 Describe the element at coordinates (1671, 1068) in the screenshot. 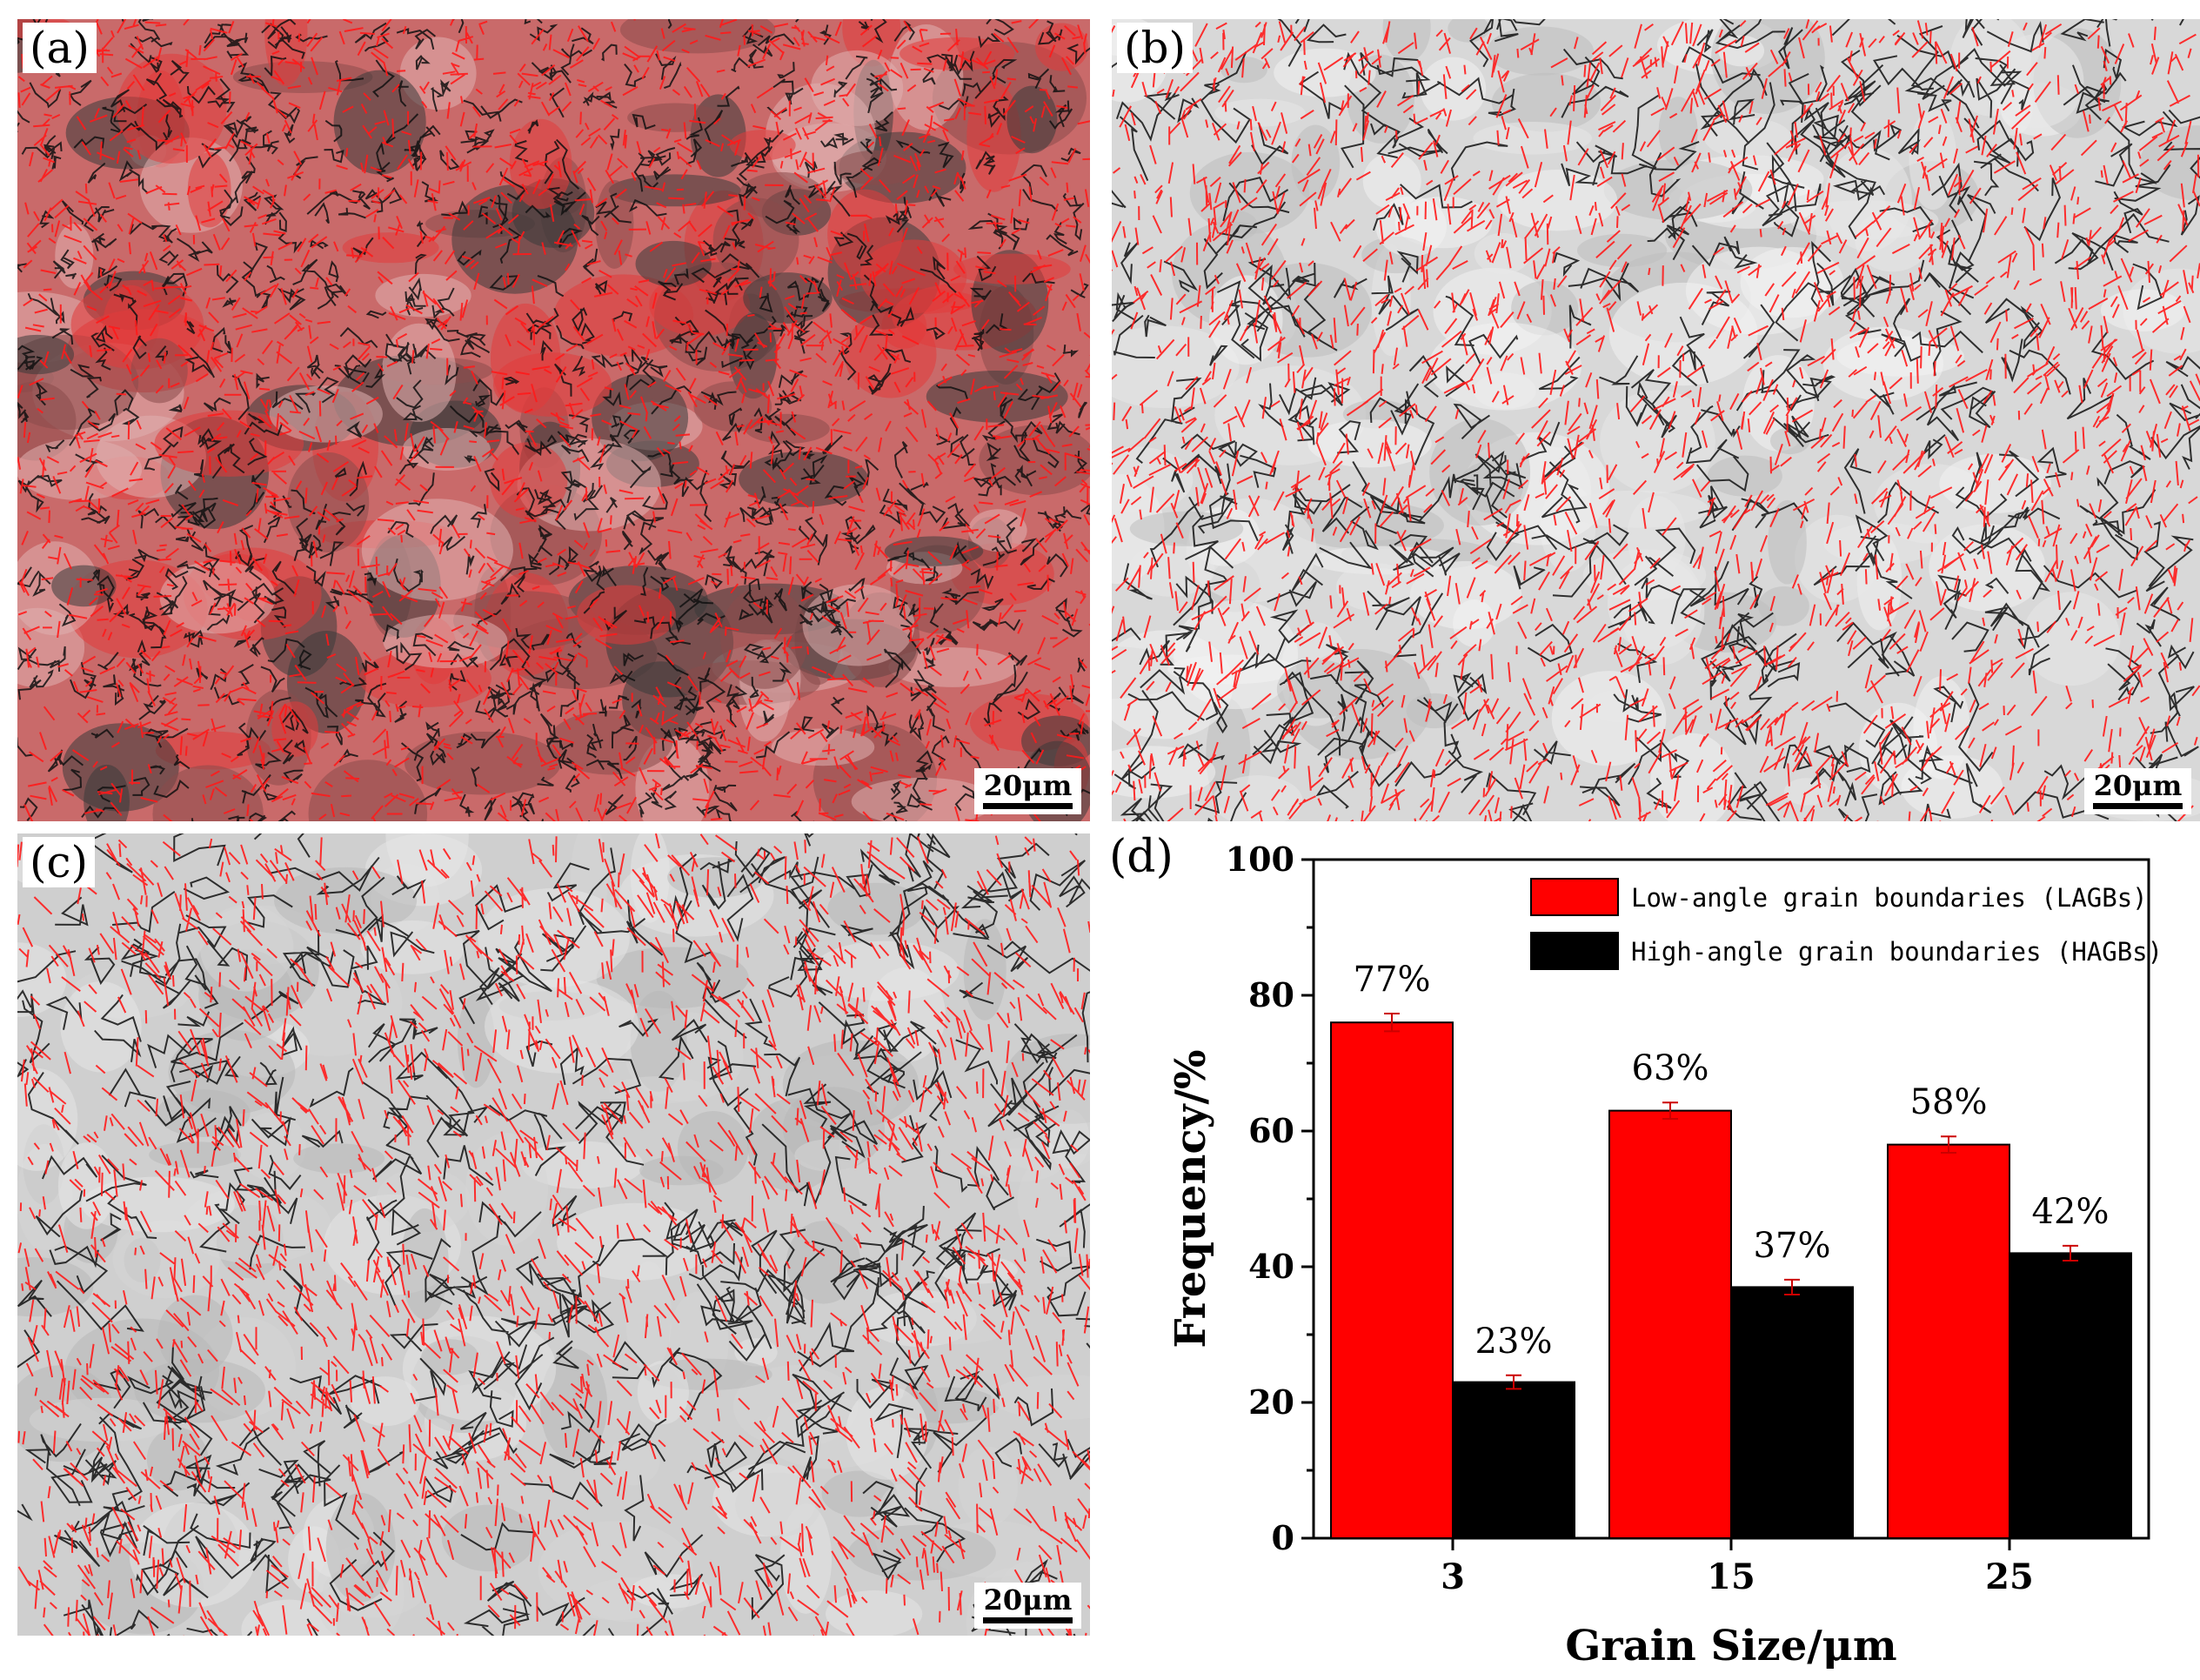

I see `data-label: 63%` at that location.